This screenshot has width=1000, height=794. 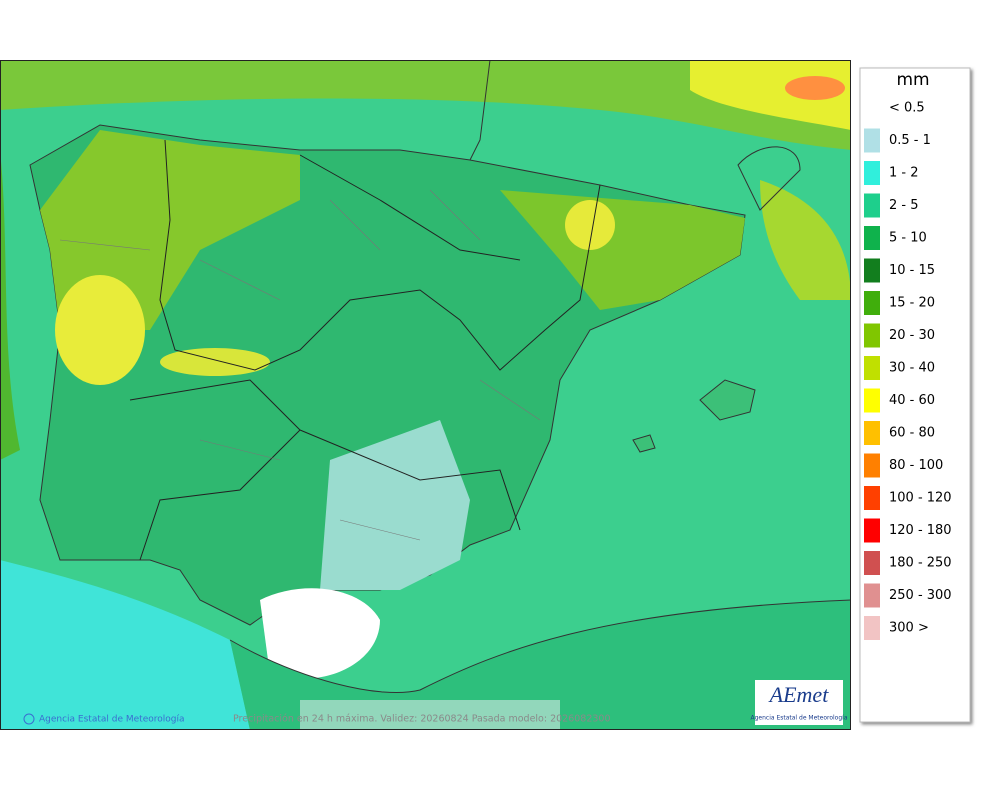 I want to click on legend-label: 60 - 80, so click(x=912, y=433).